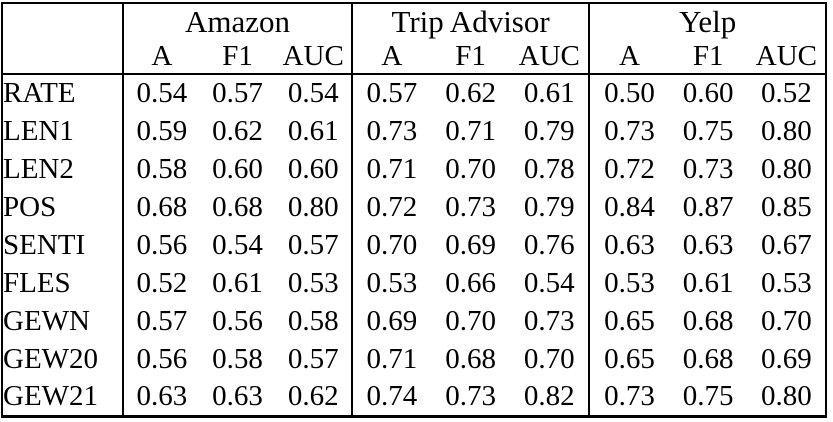 The image size is (833, 422). What do you see at coordinates (63, 283) in the screenshot?
I see `row-label: FLES` at bounding box center [63, 283].